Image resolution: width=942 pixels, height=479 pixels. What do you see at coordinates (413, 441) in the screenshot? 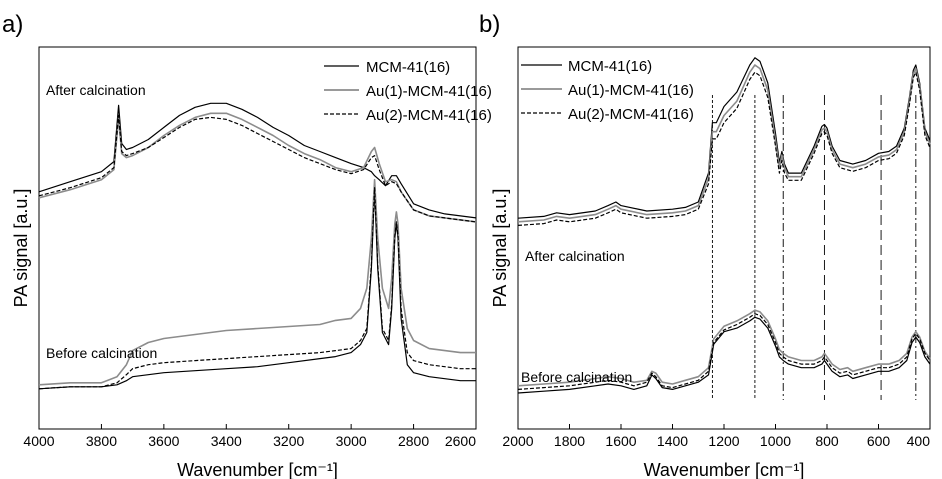
I see `x-tick-label: 2800` at bounding box center [413, 441].